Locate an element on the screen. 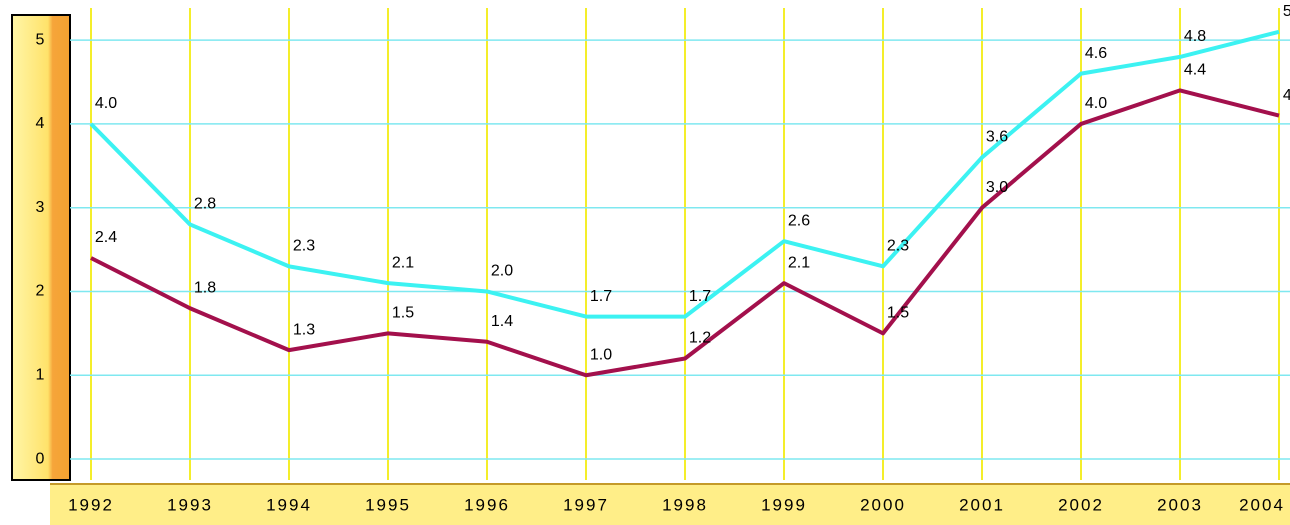  data-label: 3.0 is located at coordinates (997, 187).